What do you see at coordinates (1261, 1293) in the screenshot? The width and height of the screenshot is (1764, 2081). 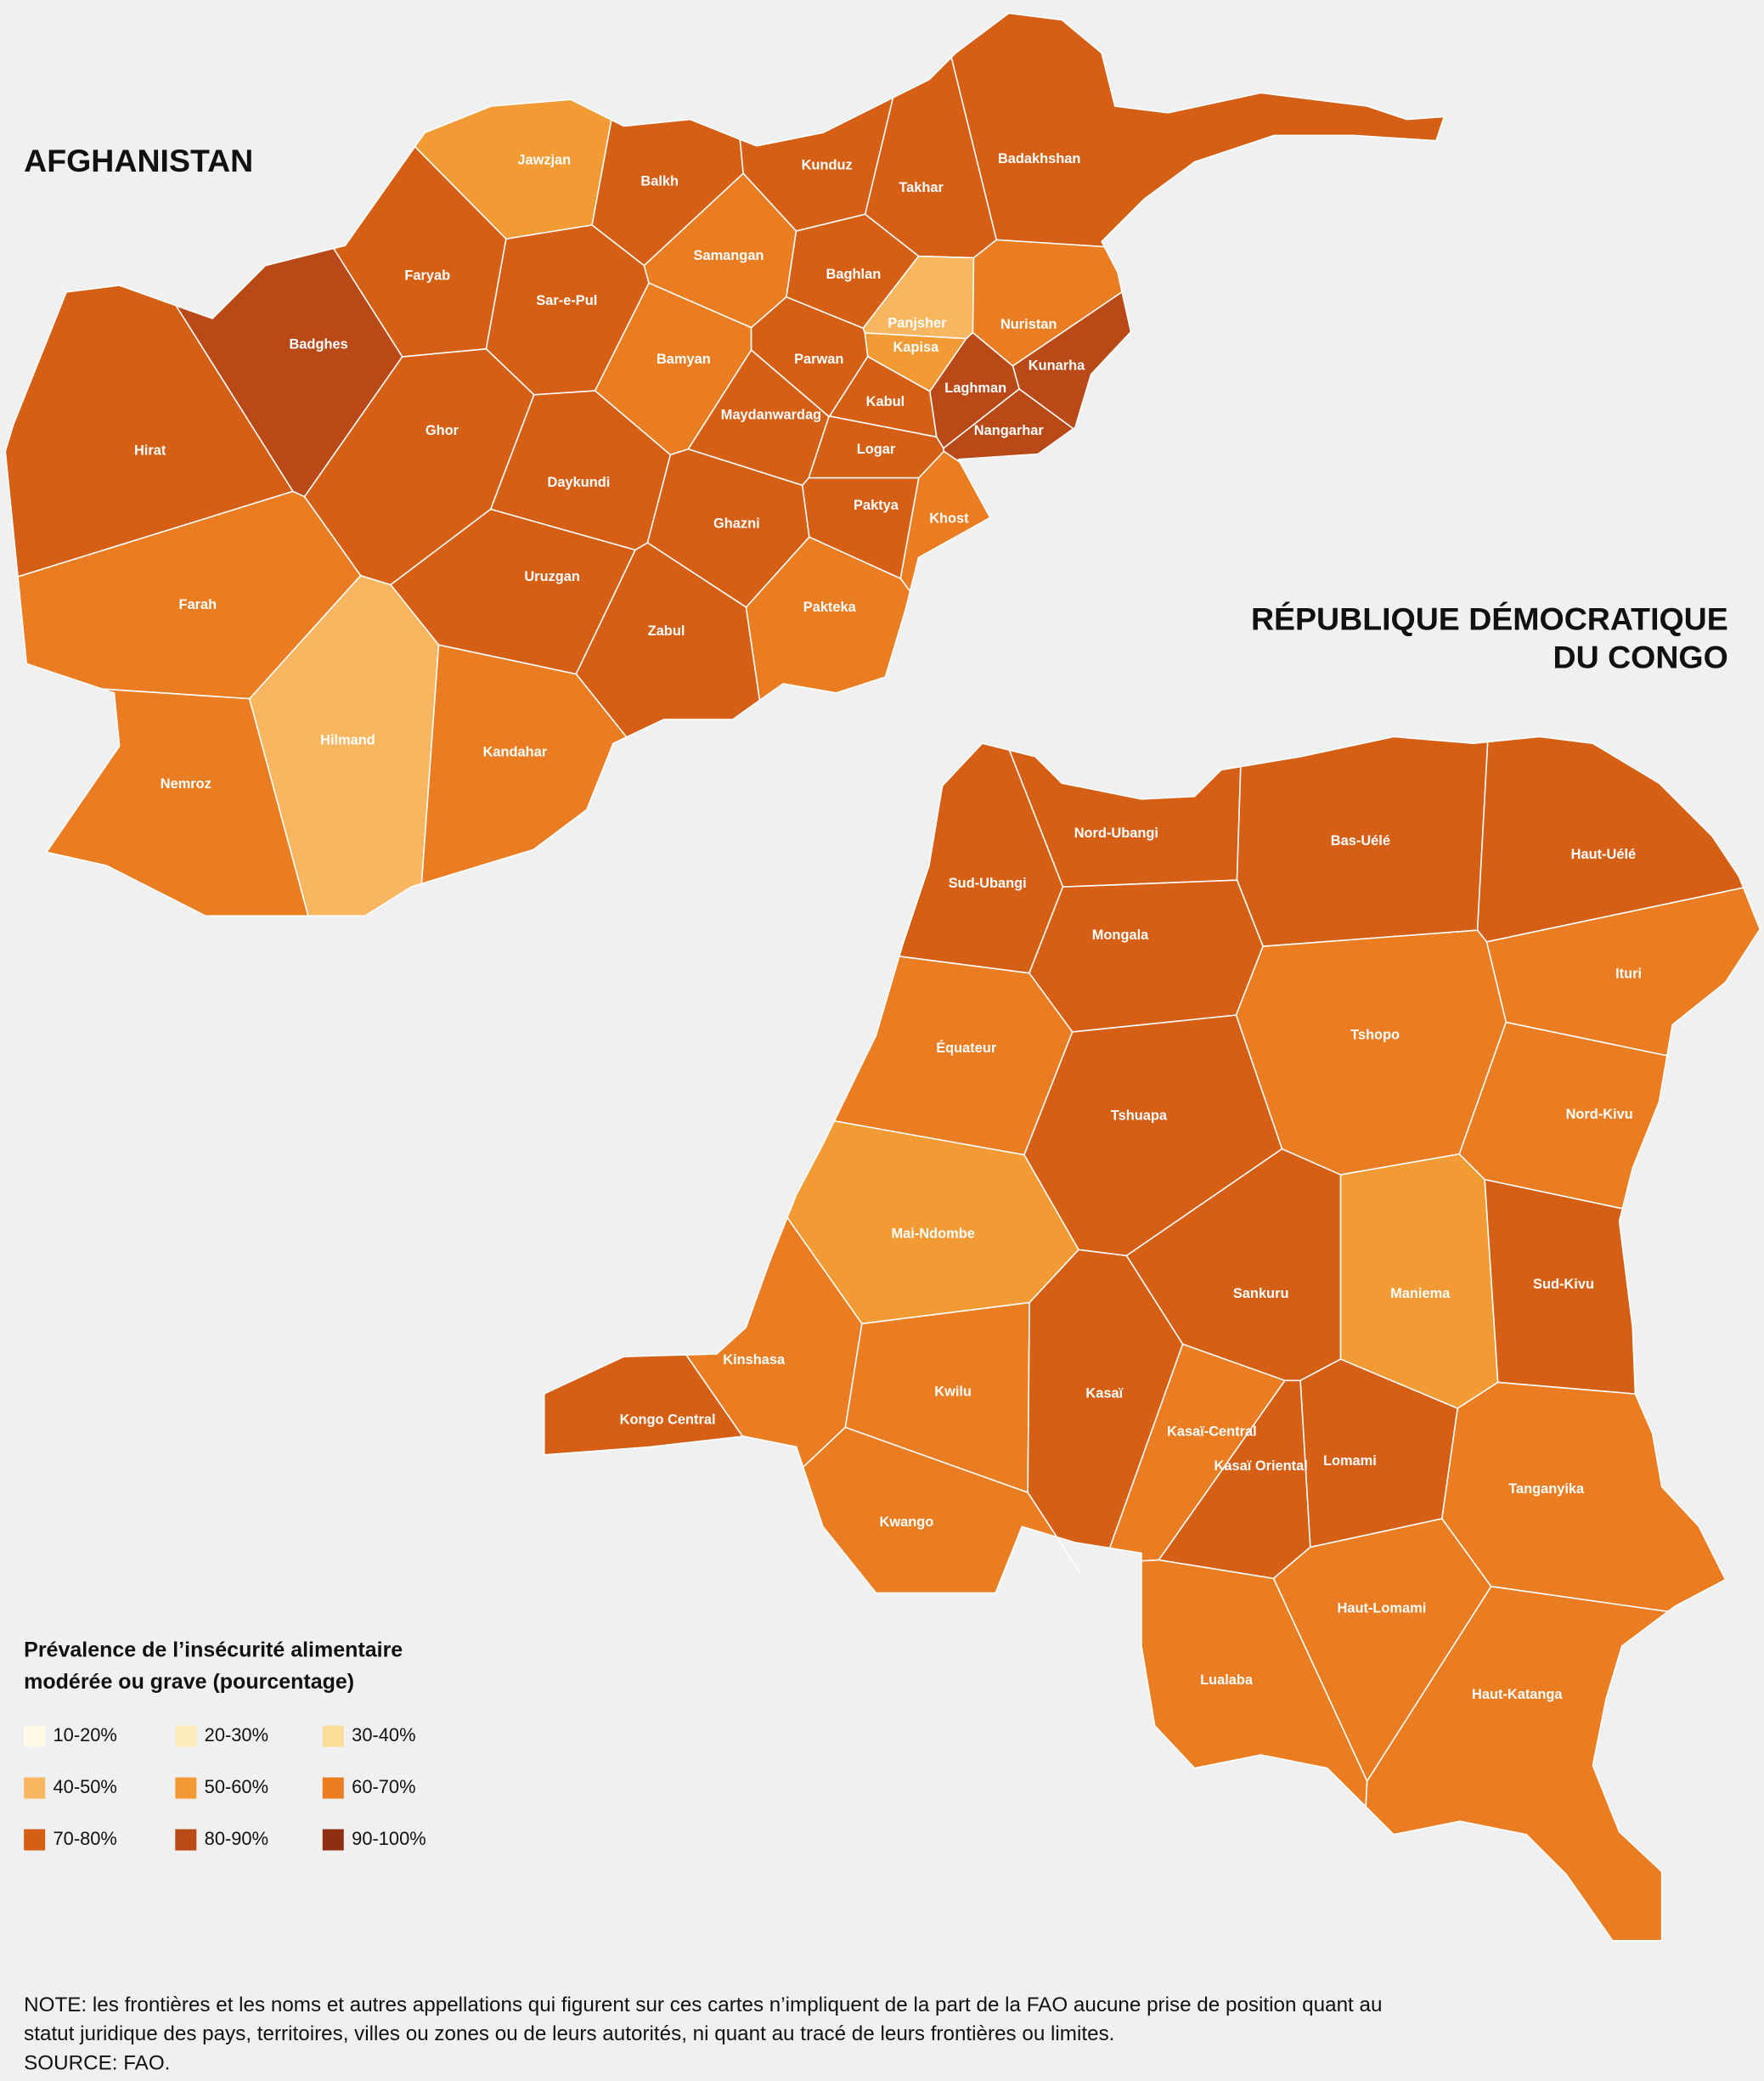 I see `region-label: Sankuru` at bounding box center [1261, 1293].